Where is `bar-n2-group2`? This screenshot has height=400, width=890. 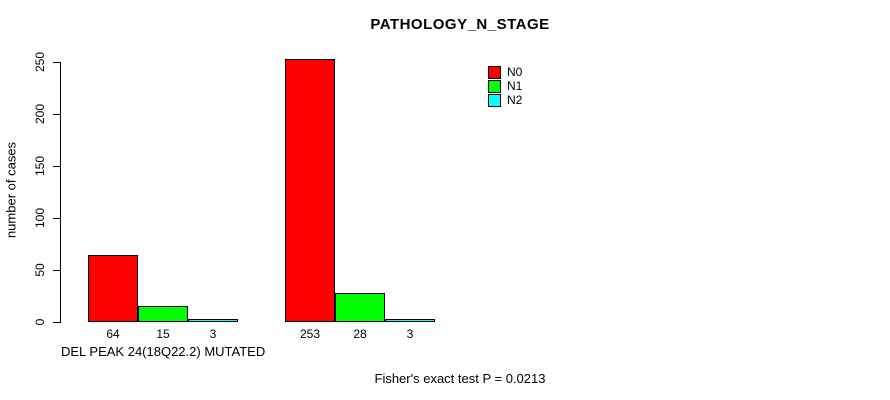 bar-n2-group2 is located at coordinates (410, 320).